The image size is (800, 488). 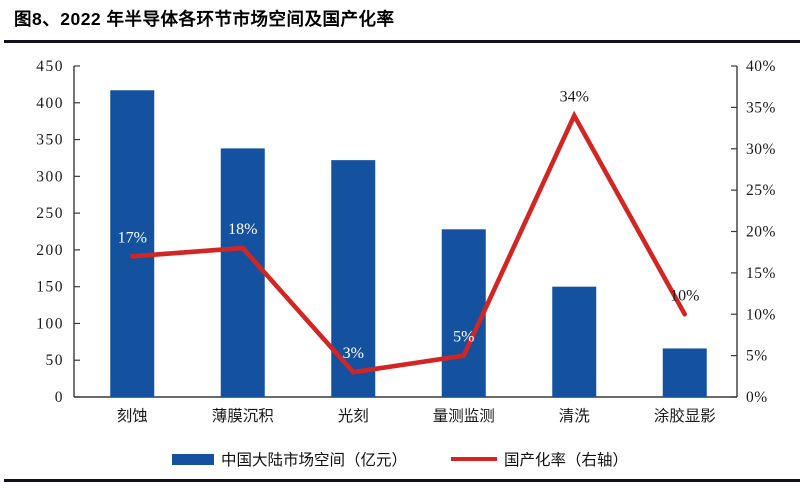 I want to click on y-axis-left-tick-label: 450, so click(x=50, y=66).